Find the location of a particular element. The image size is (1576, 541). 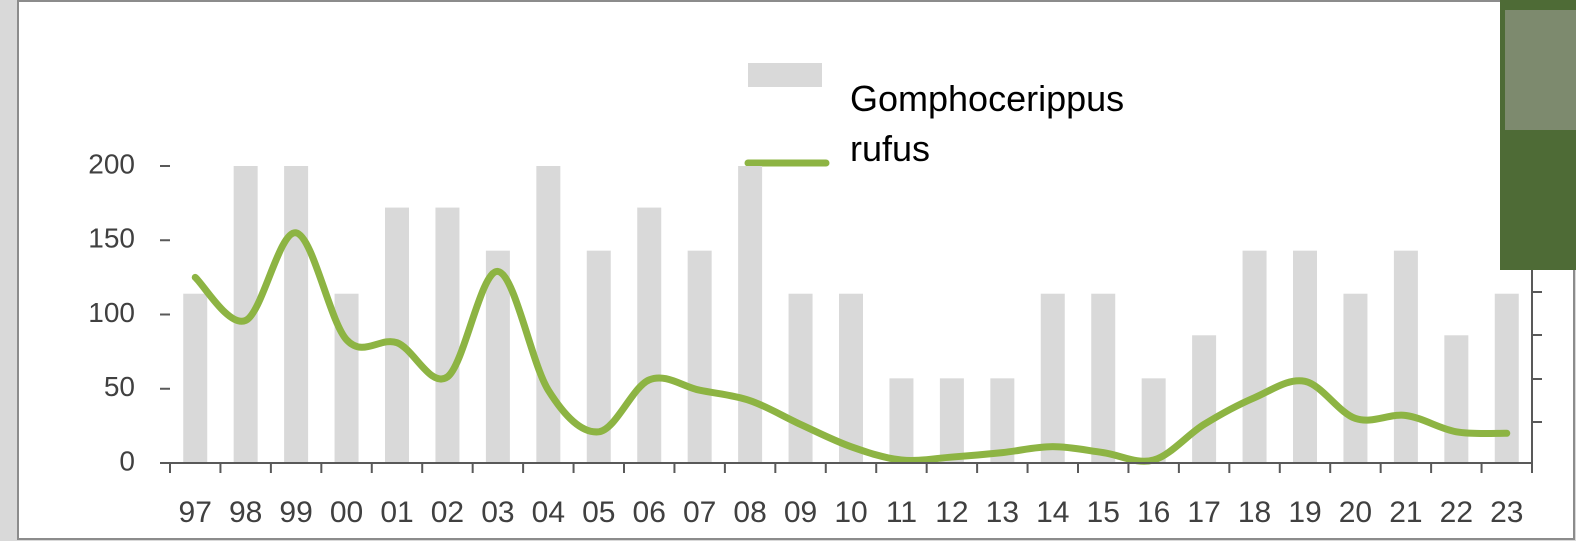

x-tick-label: 09 is located at coordinates (800, 512).